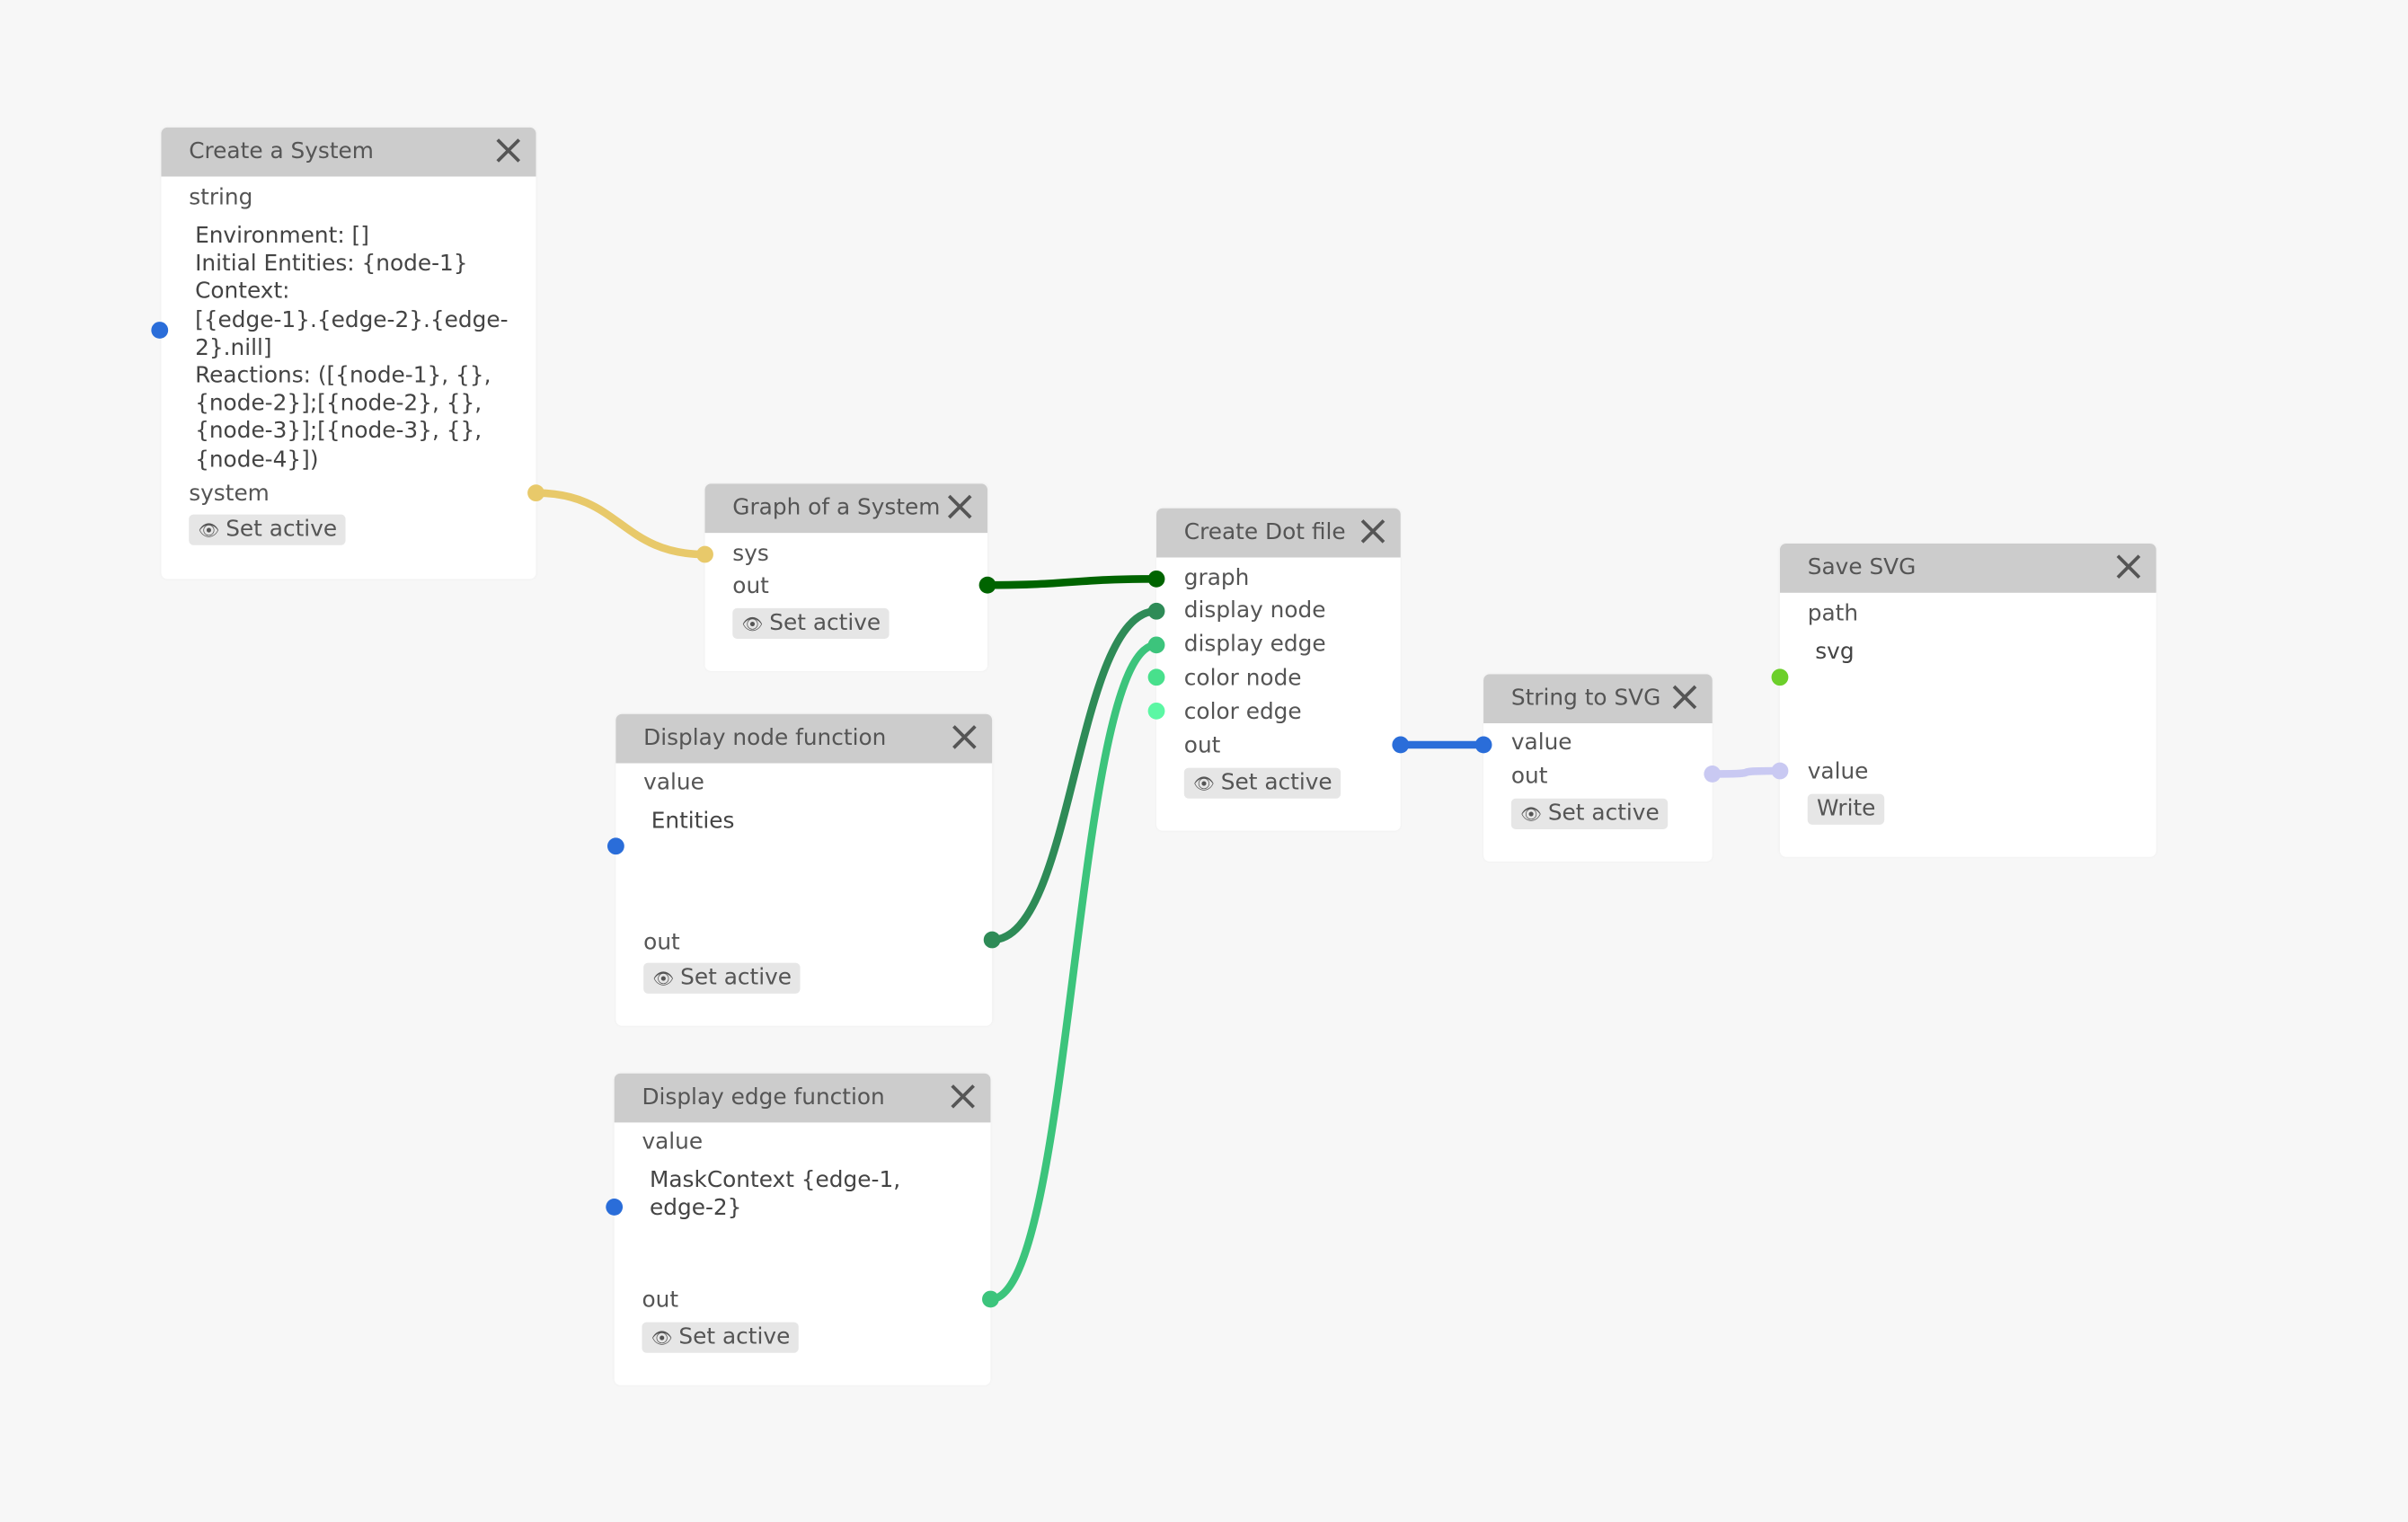 This screenshot has height=1522, width=2408. I want to click on node-title: Graph of a System, so click(837, 509).